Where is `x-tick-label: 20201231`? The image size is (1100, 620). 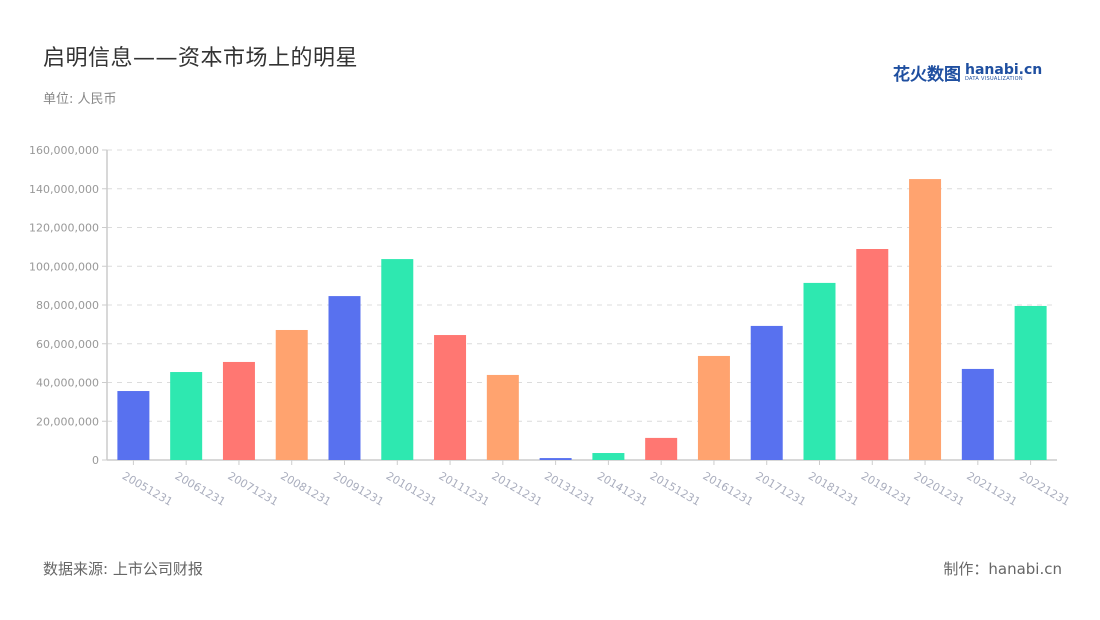 x-tick-label: 20201231 is located at coordinates (939, 488).